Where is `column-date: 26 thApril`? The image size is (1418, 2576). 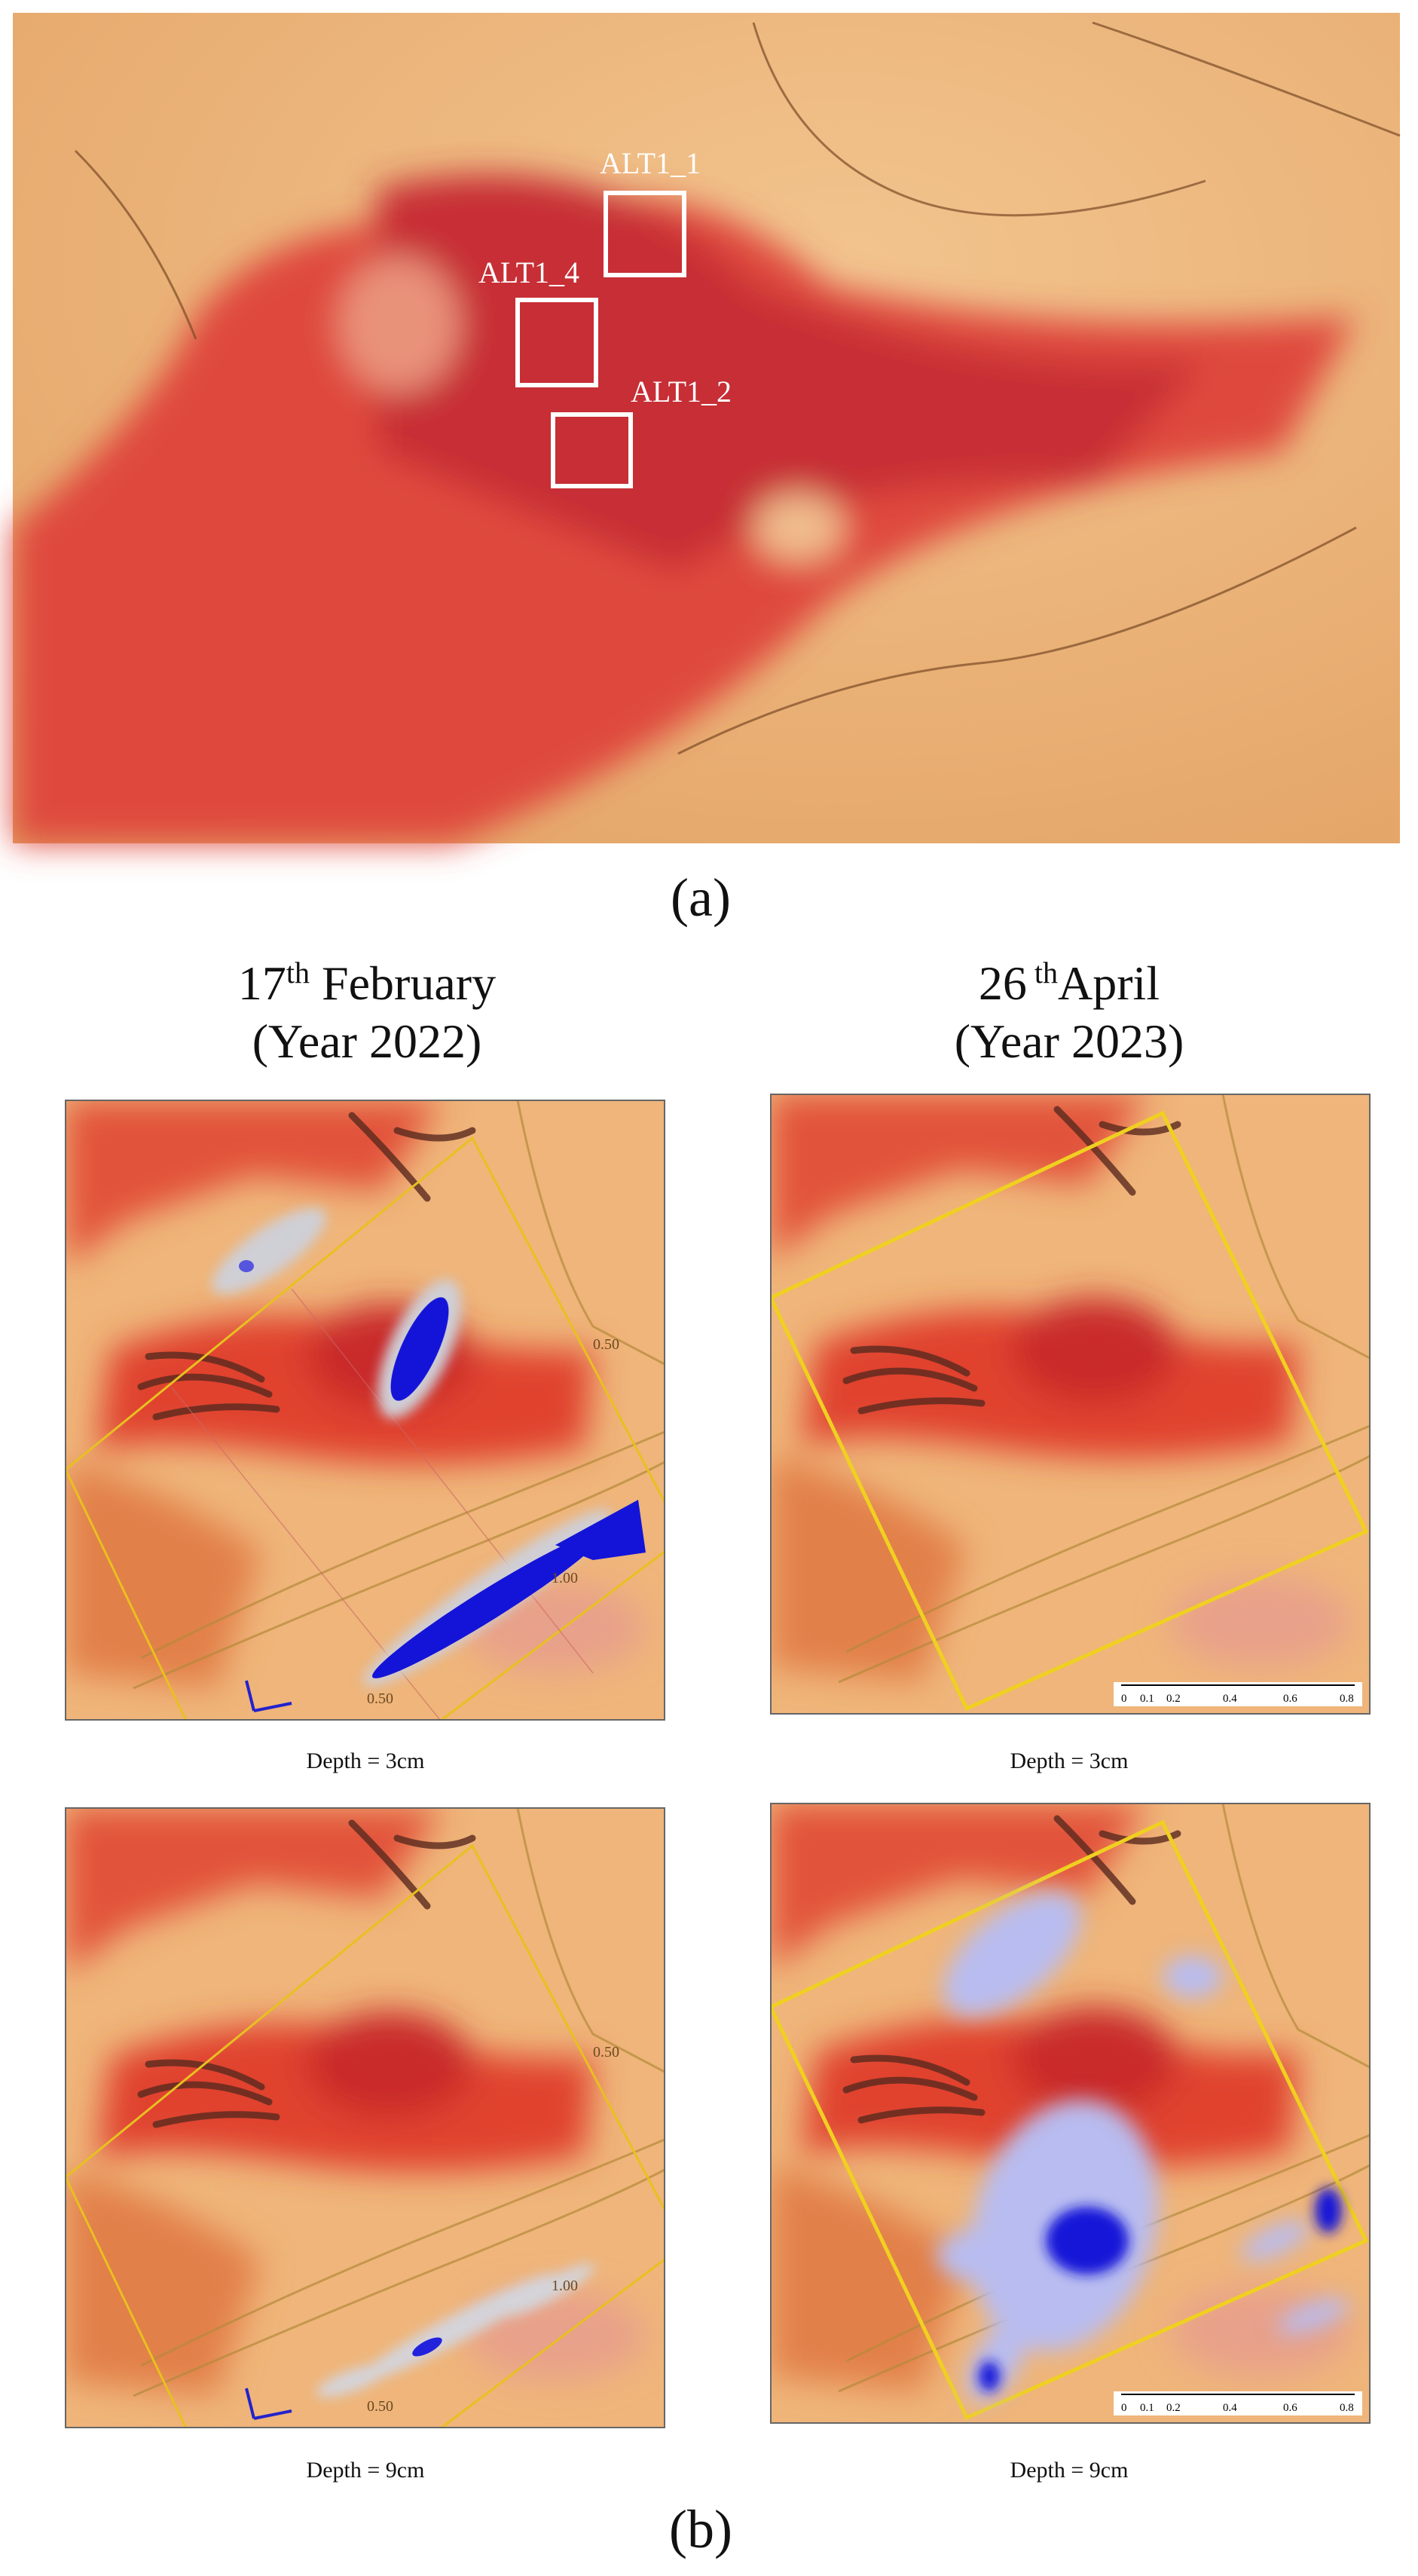 column-date: 26 thApril is located at coordinates (1069, 983).